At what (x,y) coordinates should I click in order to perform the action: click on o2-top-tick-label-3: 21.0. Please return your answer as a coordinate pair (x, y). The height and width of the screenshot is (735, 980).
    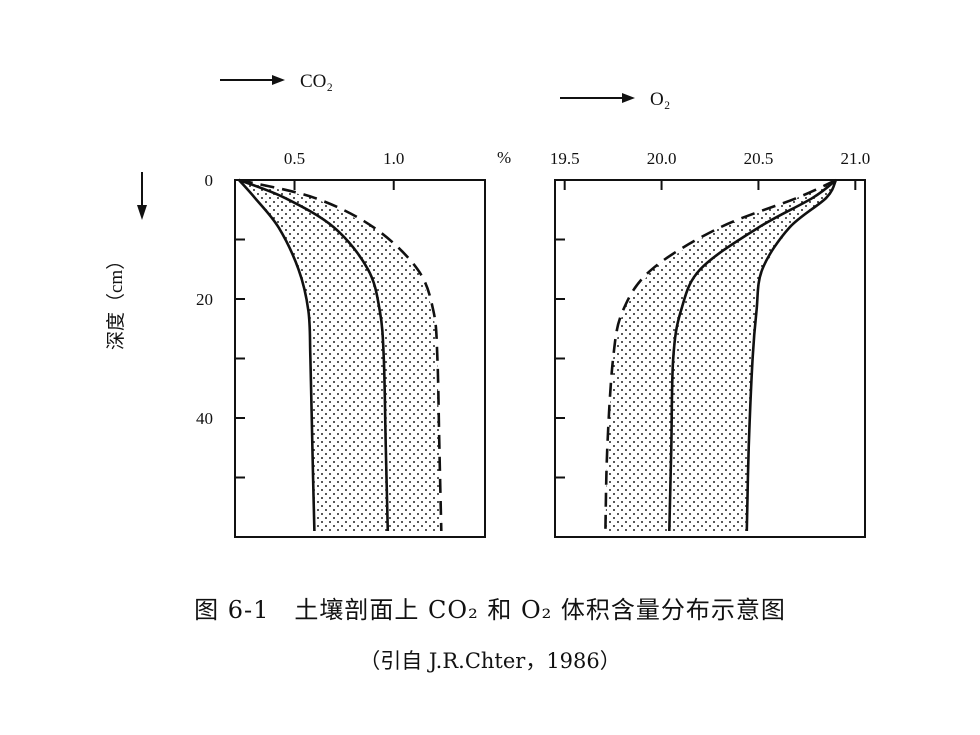
    Looking at the image, I should click on (855, 158).